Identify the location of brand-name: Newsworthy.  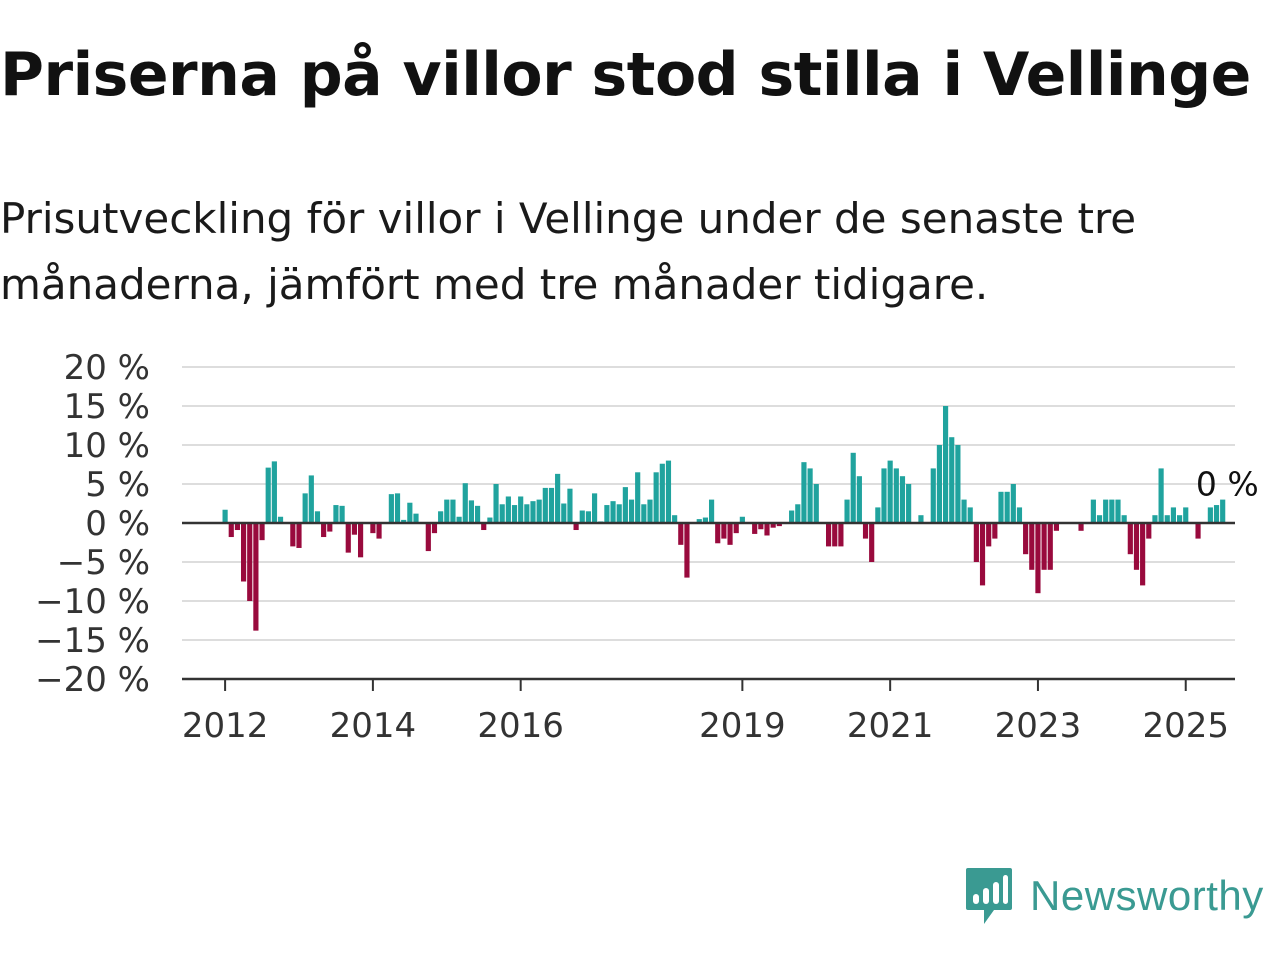
(1147, 895).